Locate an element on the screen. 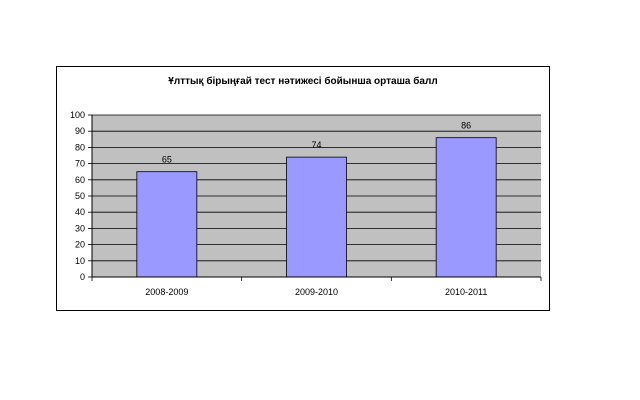 This screenshot has width=640, height=400. y-tick-label: 60 is located at coordinates (80, 180).